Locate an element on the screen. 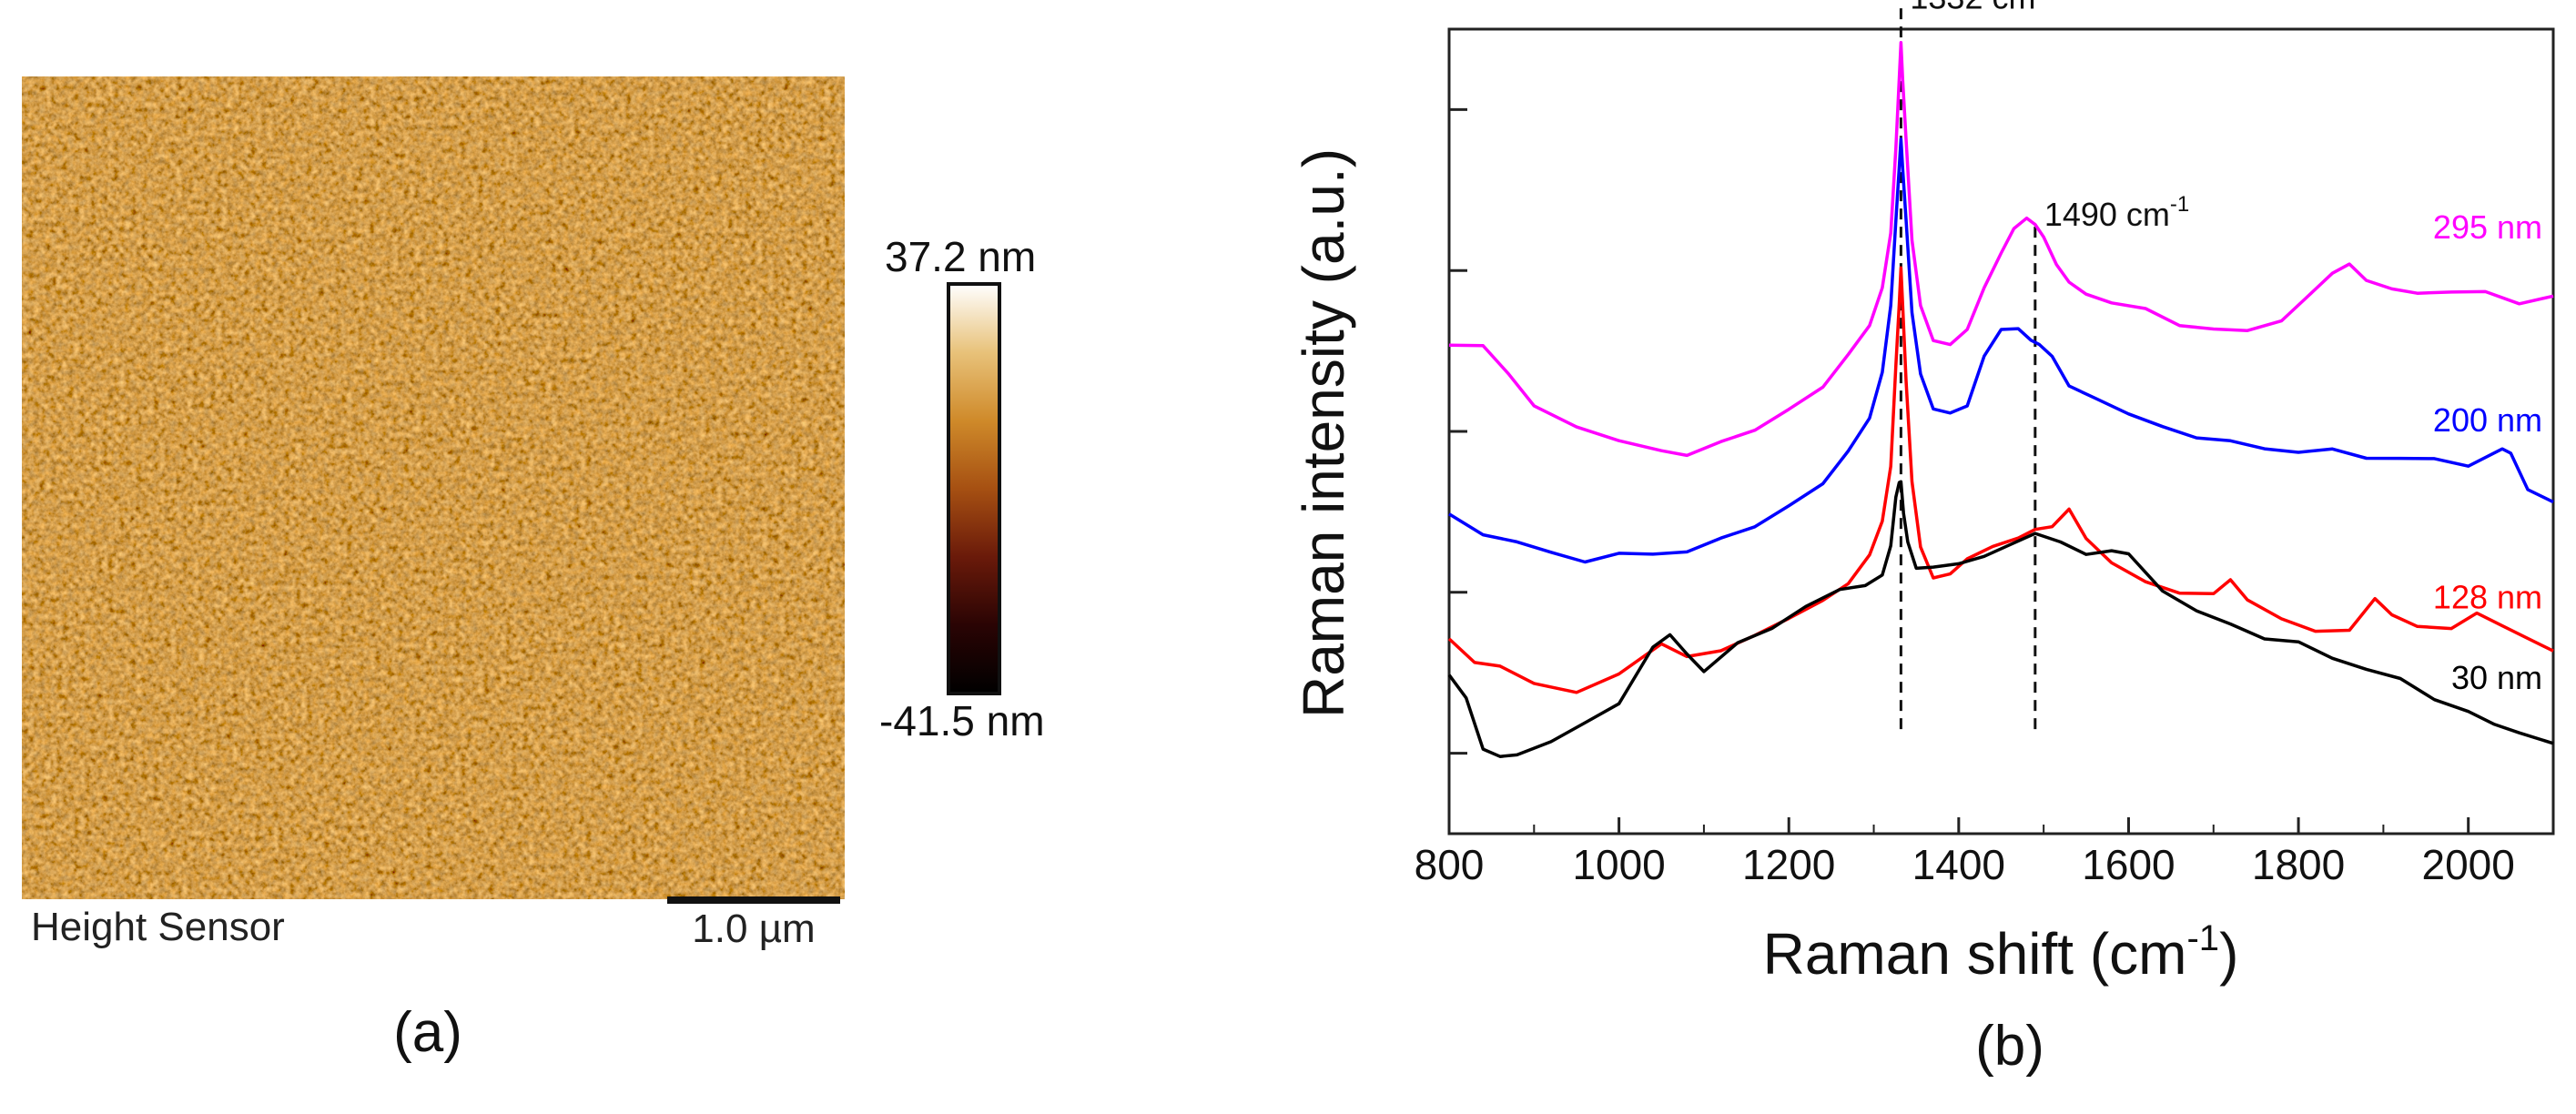  peak-label: 1490 cm-1 is located at coordinates (2116, 212).